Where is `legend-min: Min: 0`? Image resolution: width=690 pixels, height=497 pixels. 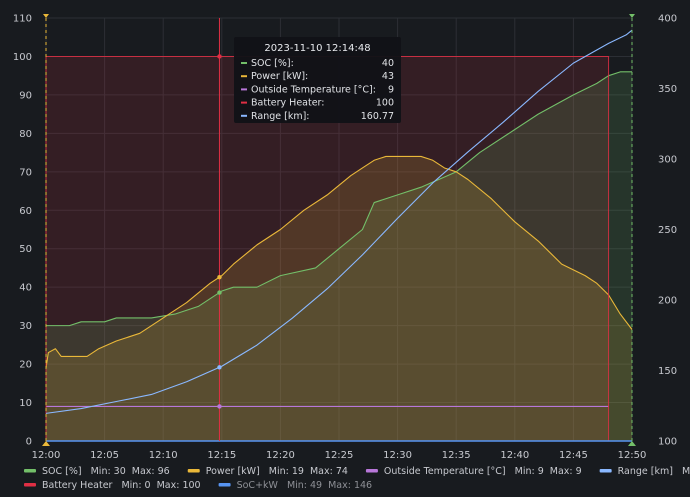 legend-min: Min: 0 is located at coordinates (135, 485).